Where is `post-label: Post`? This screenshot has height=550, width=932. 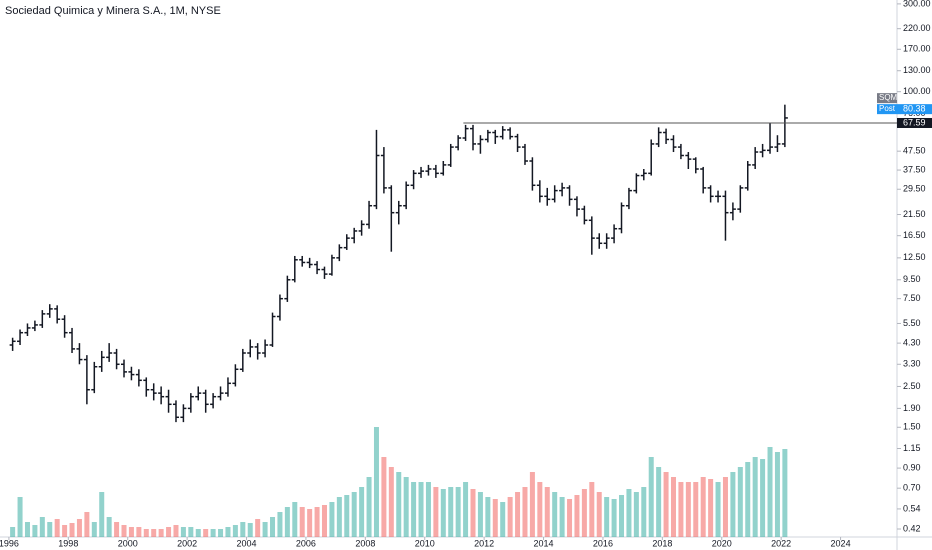
post-label: Post is located at coordinates (887, 108).